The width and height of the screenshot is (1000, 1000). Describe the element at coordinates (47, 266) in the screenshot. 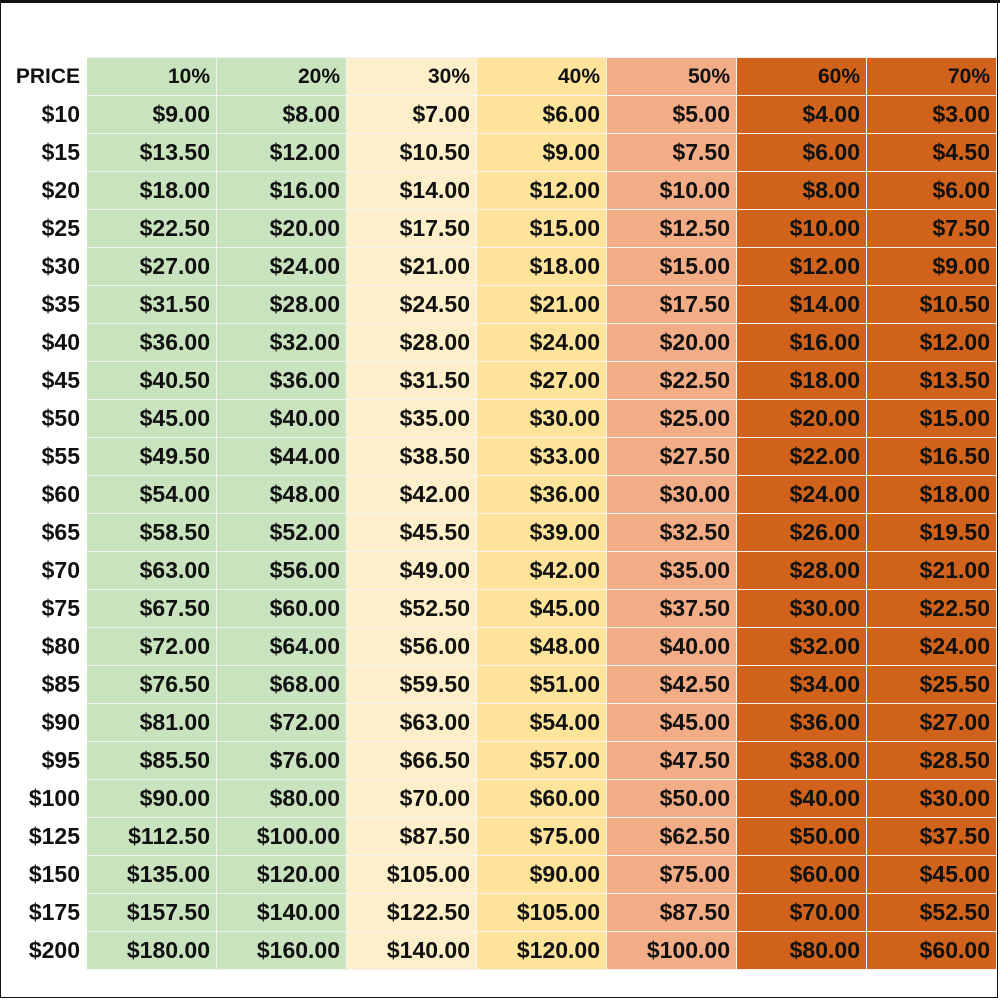

I see `price-cell: $30` at that location.